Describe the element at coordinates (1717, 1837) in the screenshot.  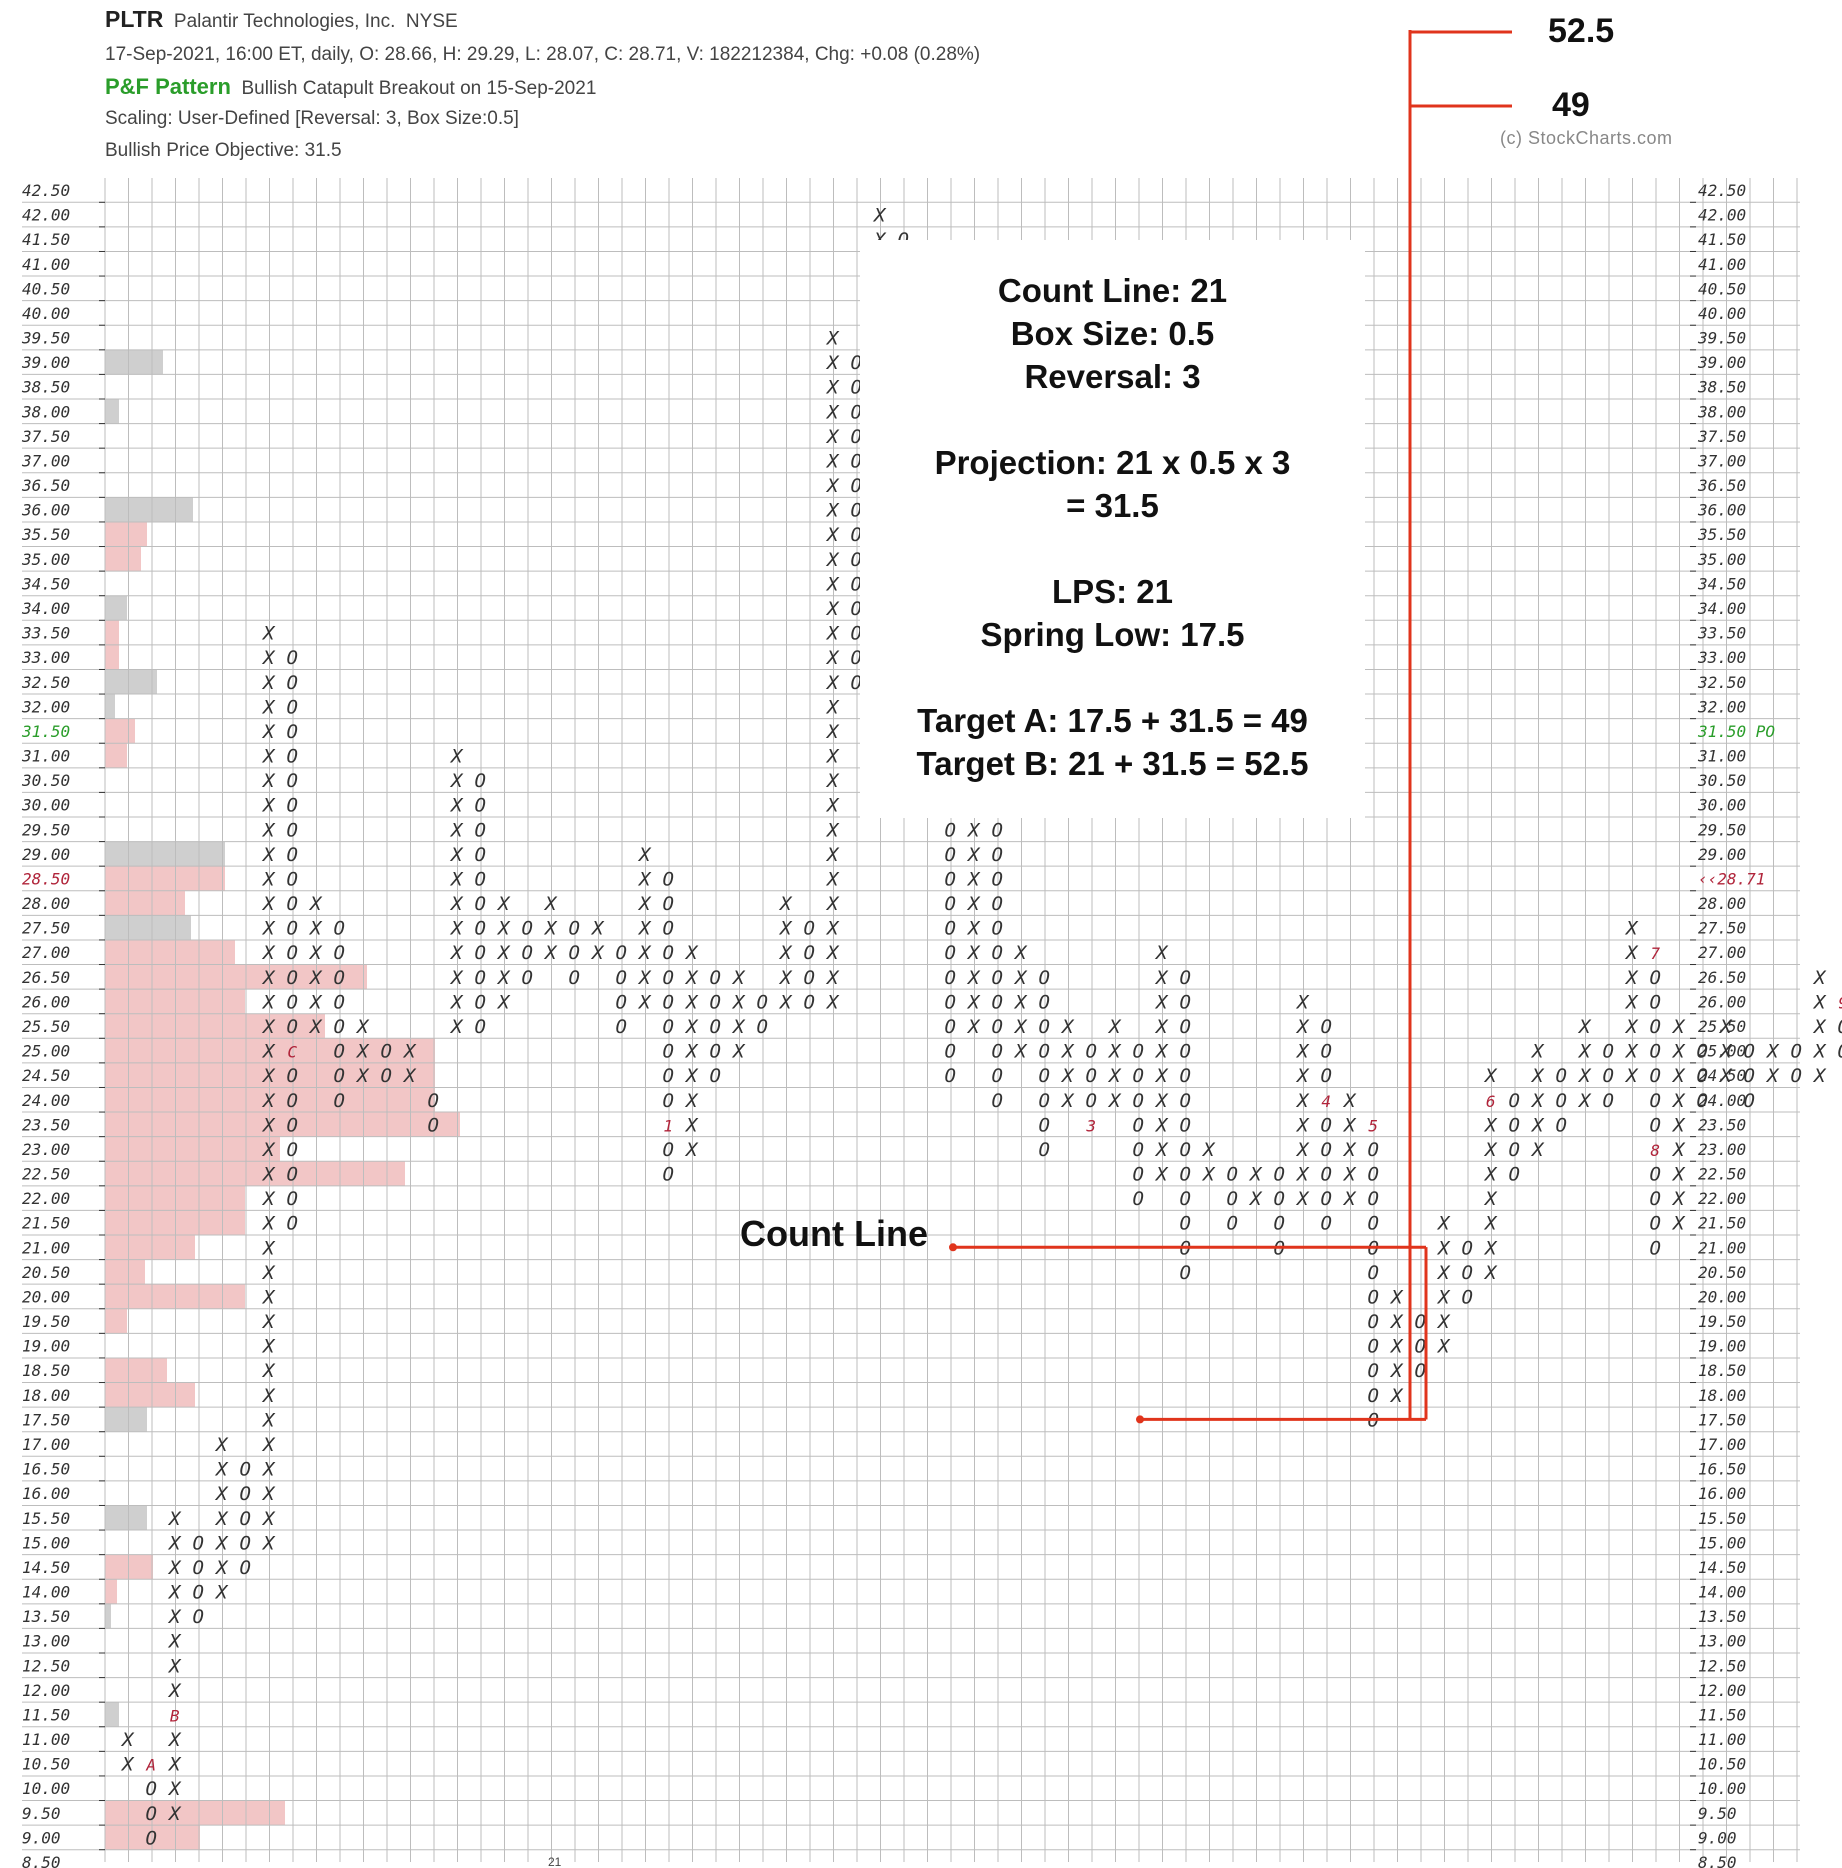
I see `right-price-label: 9.00` at that location.